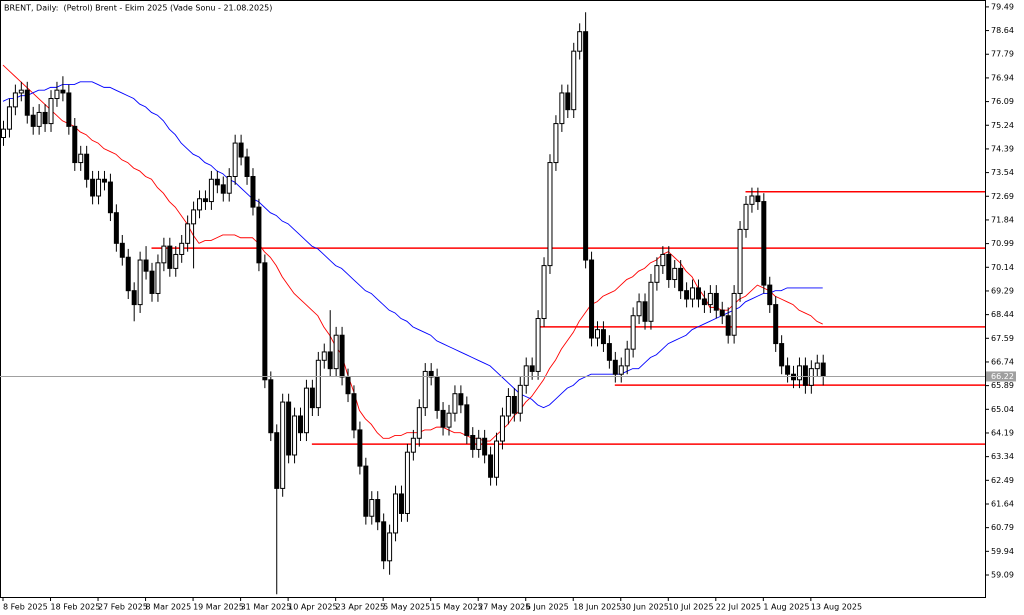  Describe the element at coordinates (690, 607) in the screenshot. I see `x-tick-label: 10 Jul 2025` at that location.